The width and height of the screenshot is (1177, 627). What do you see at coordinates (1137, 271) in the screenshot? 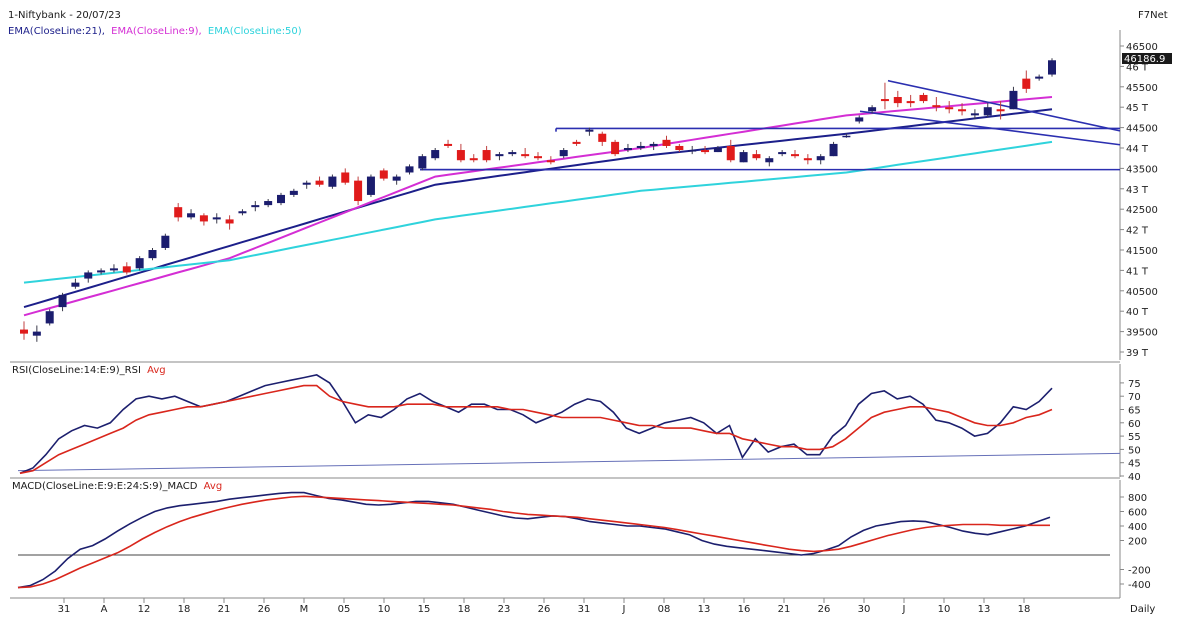
I see `price-tick-label: 41 T` at bounding box center [1137, 271].